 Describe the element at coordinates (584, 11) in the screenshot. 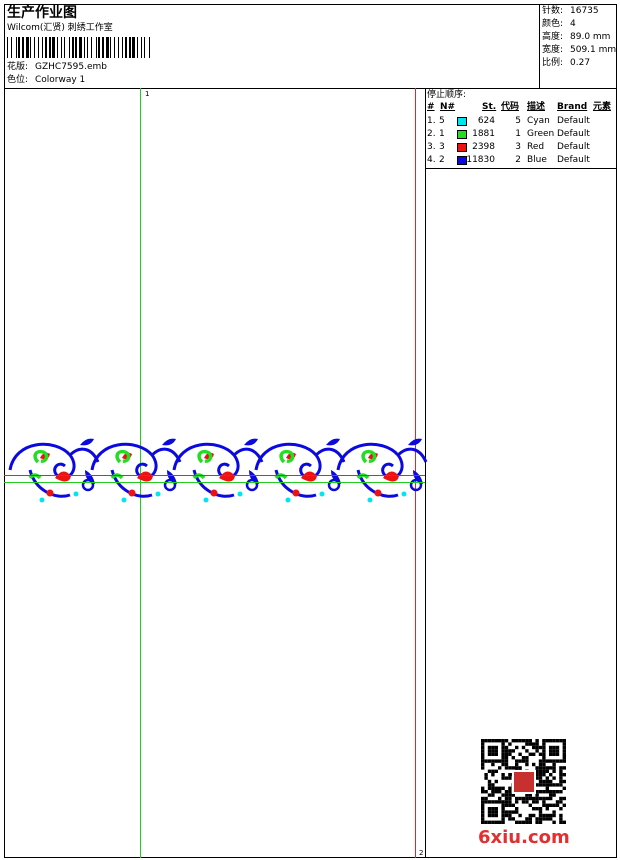

I see `stat-value: 16735` at that location.